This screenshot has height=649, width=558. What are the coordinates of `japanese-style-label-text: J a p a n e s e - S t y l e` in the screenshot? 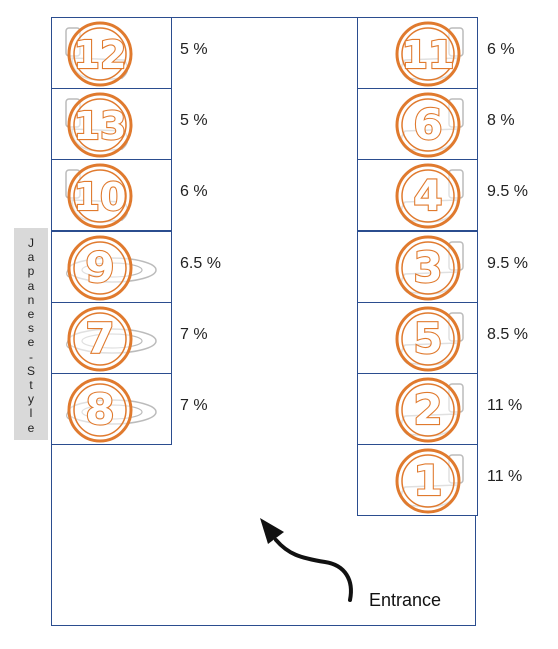 It's located at (30, 335).